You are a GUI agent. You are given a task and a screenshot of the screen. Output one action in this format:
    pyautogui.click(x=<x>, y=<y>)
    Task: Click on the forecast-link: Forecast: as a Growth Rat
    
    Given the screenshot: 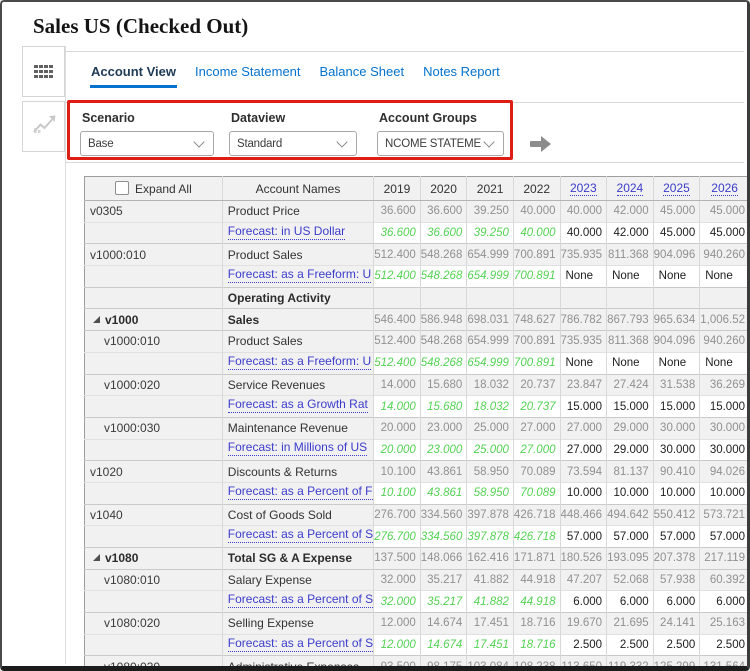 What is the action you would take?
    pyautogui.click(x=297, y=405)
    